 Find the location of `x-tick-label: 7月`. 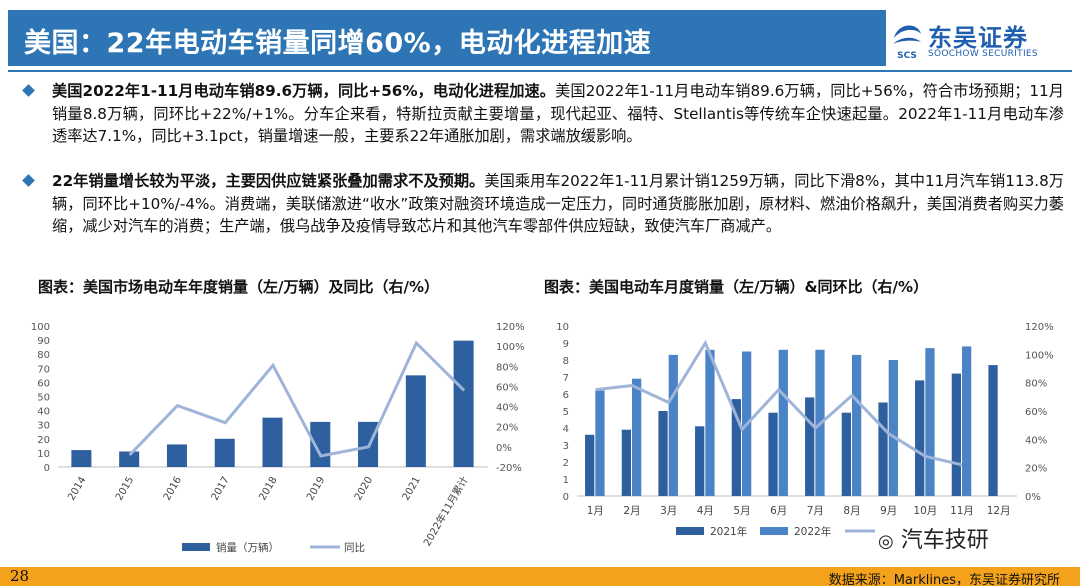

x-tick-label: 7月 is located at coordinates (815, 511).